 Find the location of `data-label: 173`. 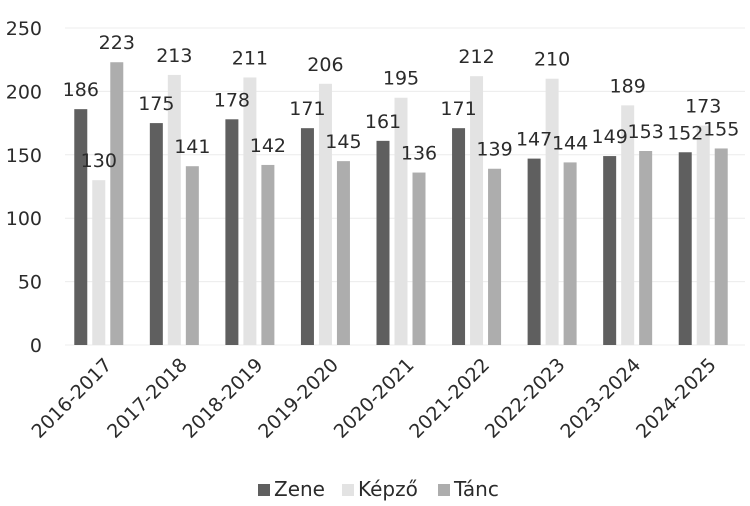

data-label: 173 is located at coordinates (703, 107).